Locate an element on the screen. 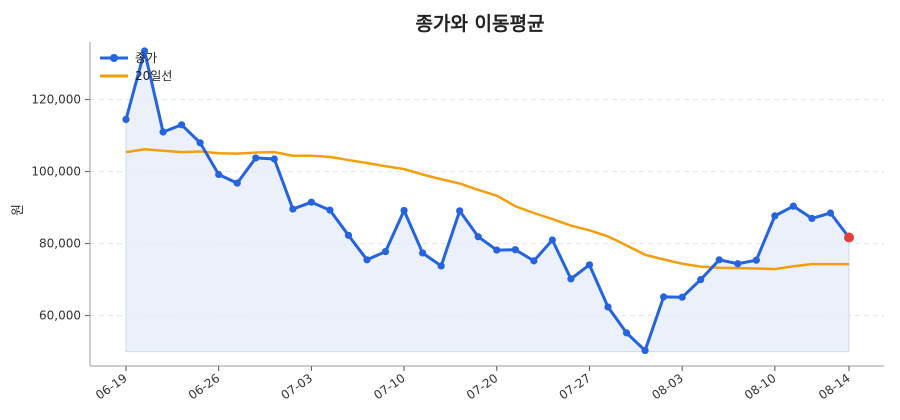 The height and width of the screenshot is (420, 900). y-axis-label: 원 is located at coordinates (18, 210).